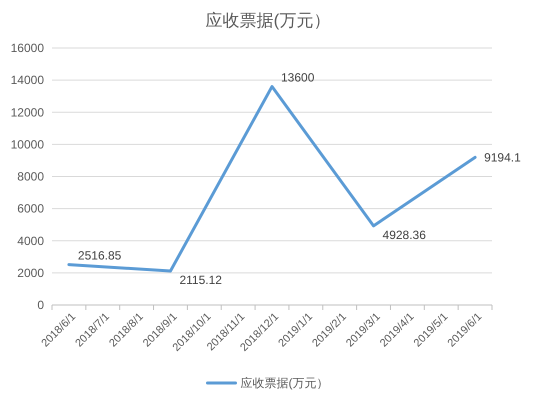 The width and height of the screenshot is (536, 402). What do you see at coordinates (40, 305) in the screenshot?
I see `y-tick-label: 0` at bounding box center [40, 305].